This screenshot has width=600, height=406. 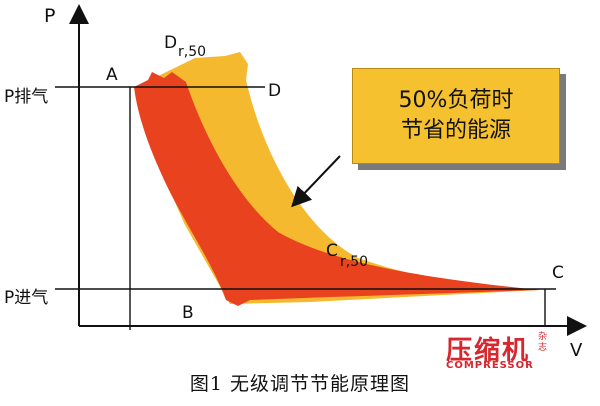 What do you see at coordinates (188, 313) in the screenshot?
I see `point-b-label: B` at bounding box center [188, 313].